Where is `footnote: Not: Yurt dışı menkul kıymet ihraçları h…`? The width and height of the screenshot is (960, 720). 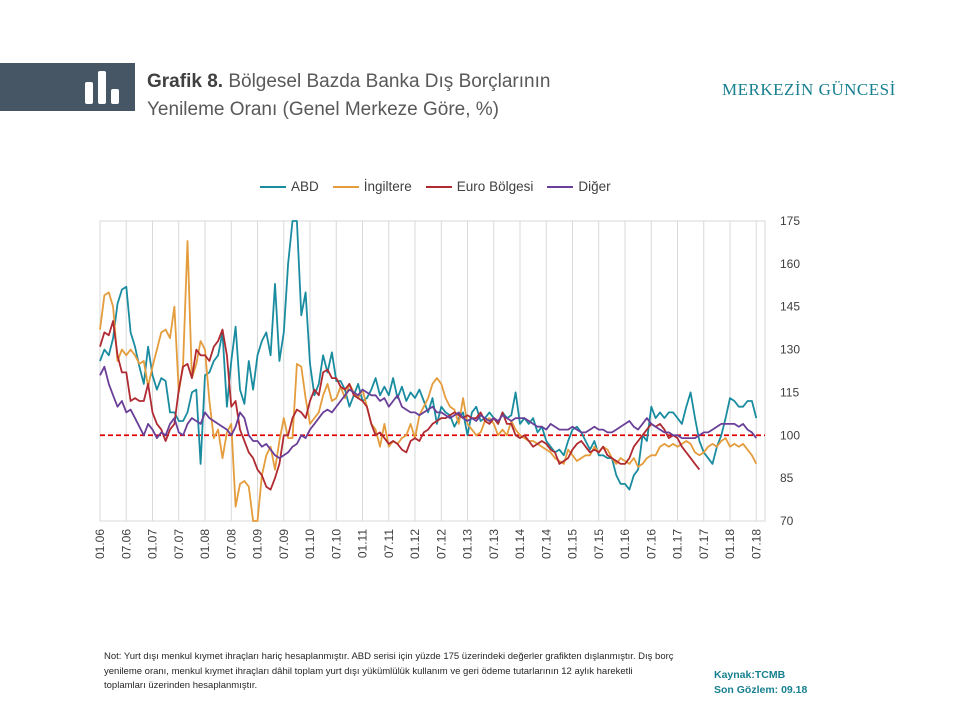 footnote: Not: Yurt dışı menkul kıymet ihraçları h… is located at coordinates (389, 671).